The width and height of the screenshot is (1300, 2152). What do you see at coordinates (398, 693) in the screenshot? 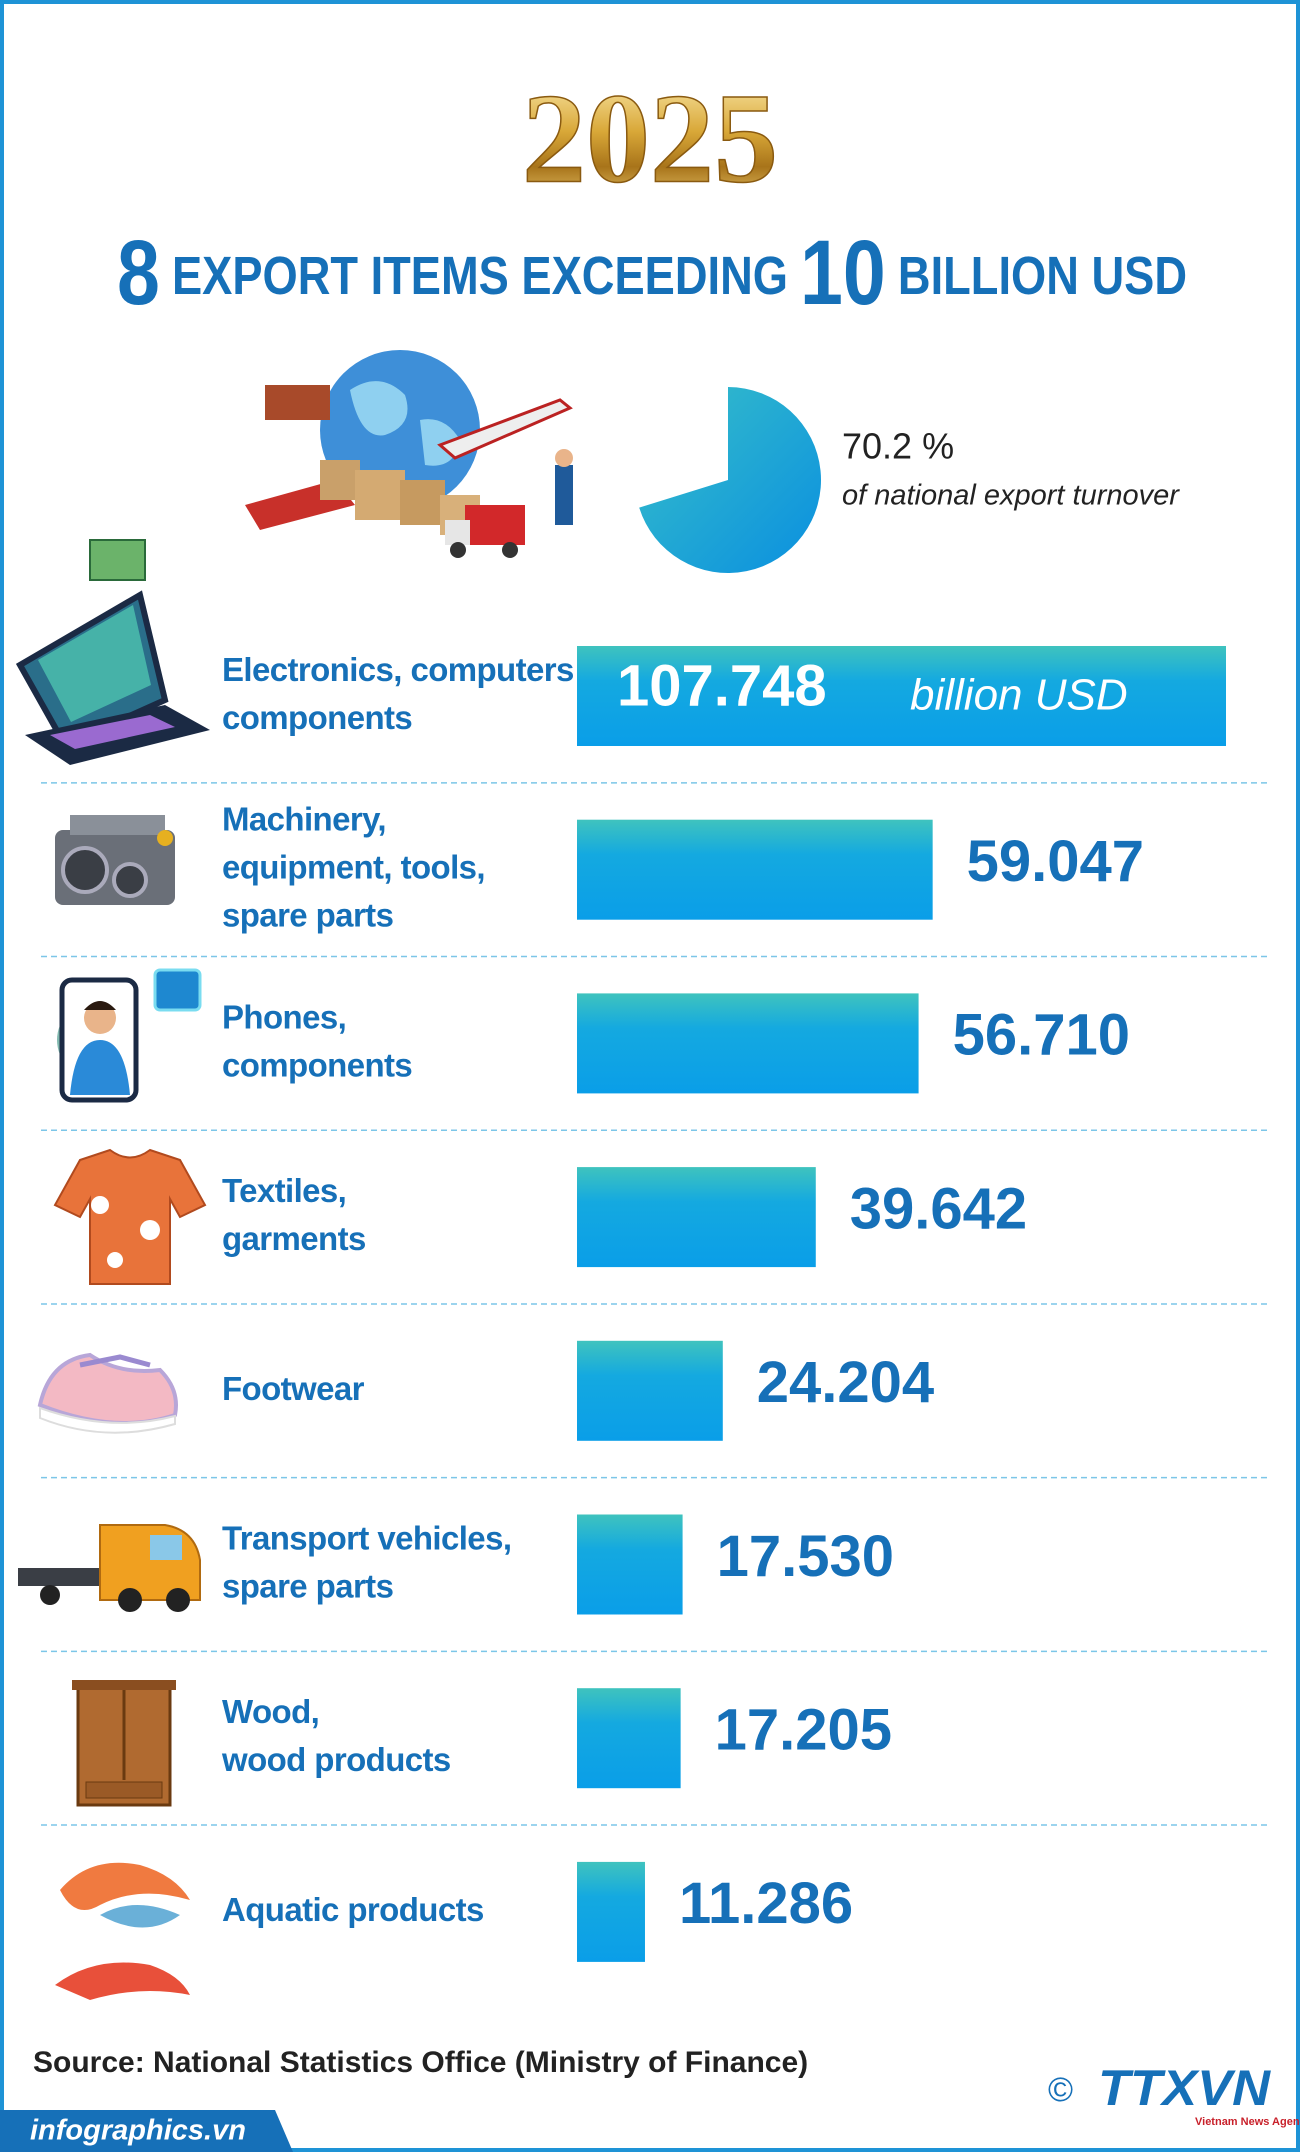
I see `category-label: Electronics, computers components` at bounding box center [398, 693].